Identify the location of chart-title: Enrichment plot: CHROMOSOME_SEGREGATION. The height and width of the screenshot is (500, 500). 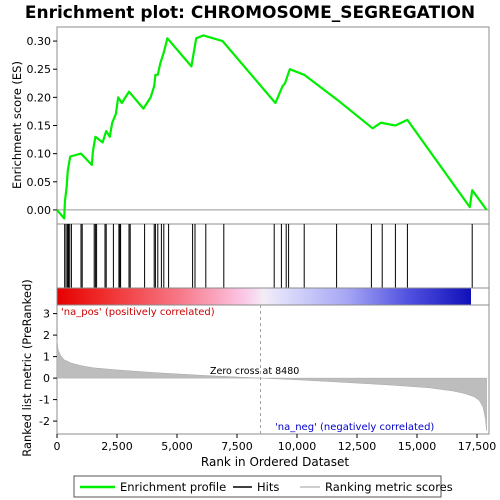
(250, 13).